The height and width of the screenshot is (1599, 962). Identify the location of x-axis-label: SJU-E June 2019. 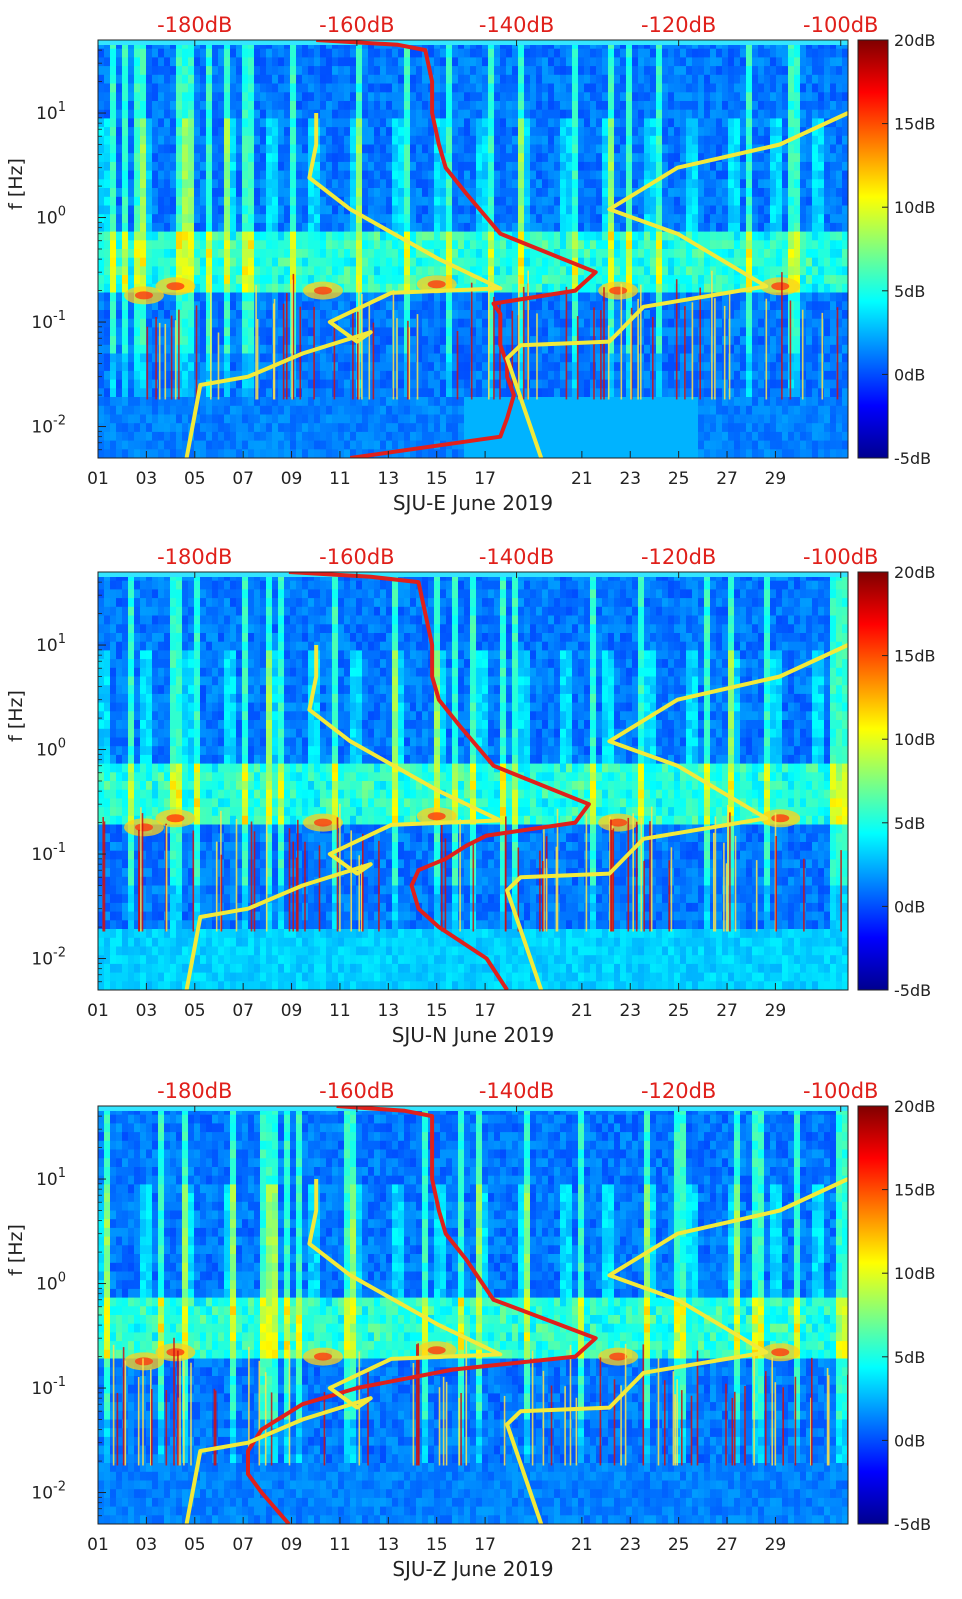
(473, 503).